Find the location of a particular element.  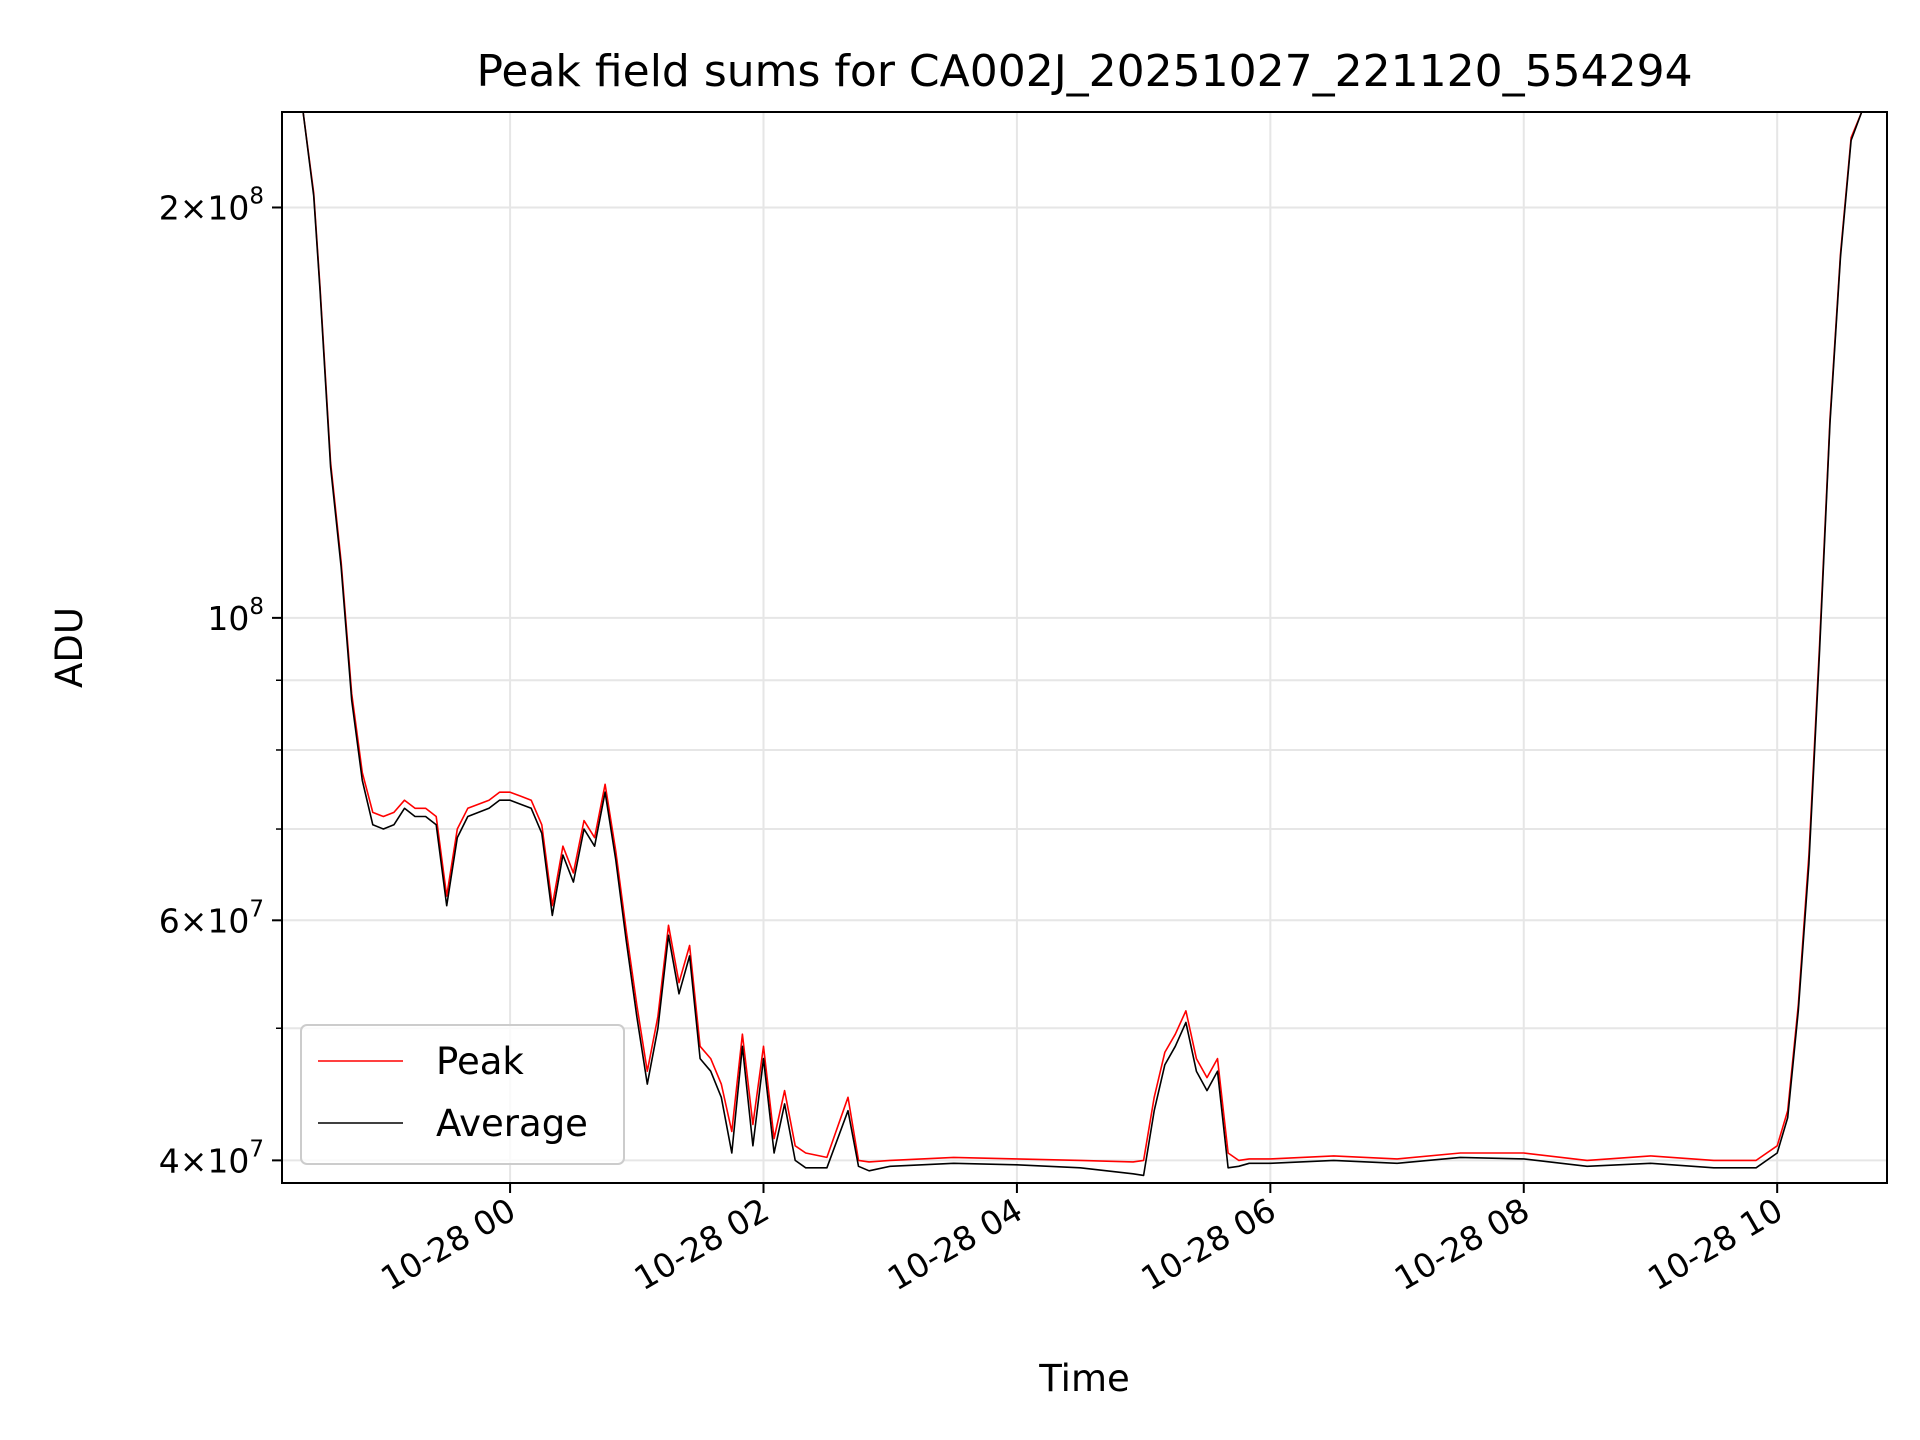

legend-average-label: Average is located at coordinates (512, 1123).